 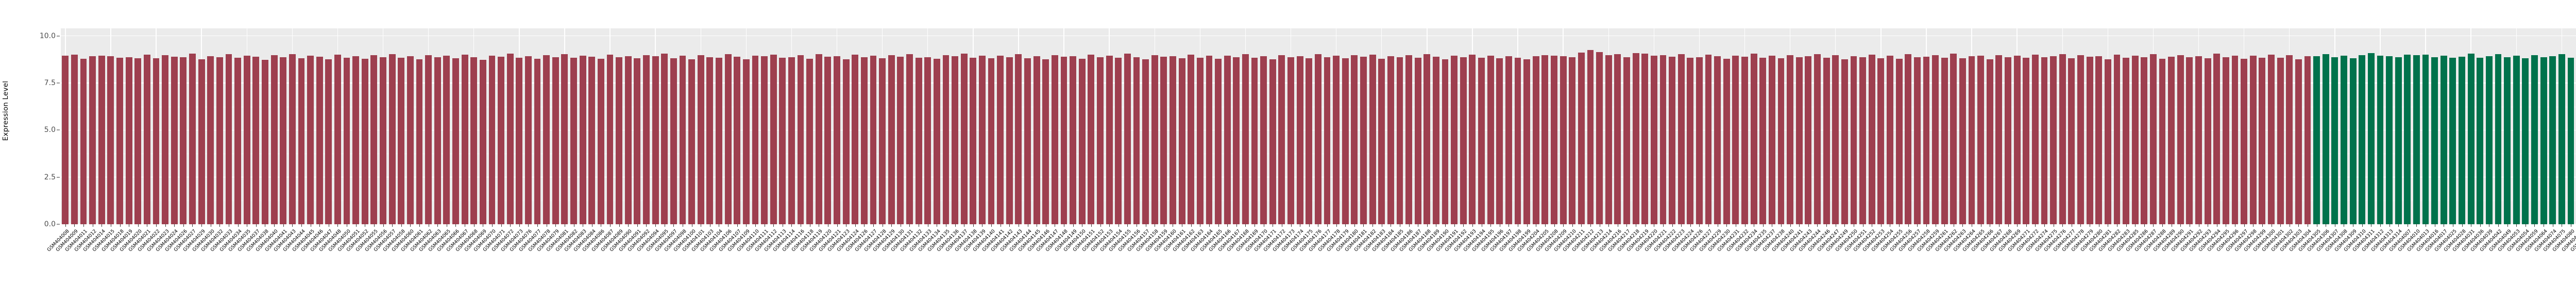 What do you see at coordinates (1318, 36) in the screenshot?
I see `gridline-major` at bounding box center [1318, 36].